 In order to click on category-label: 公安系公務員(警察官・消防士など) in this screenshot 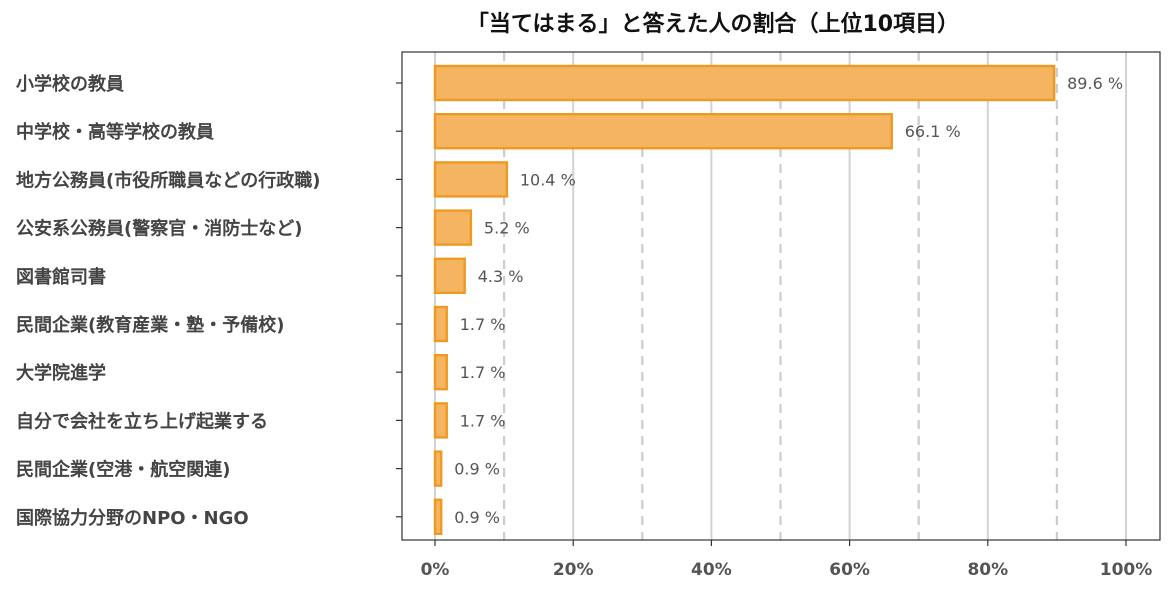, I will do `click(159, 229)`.